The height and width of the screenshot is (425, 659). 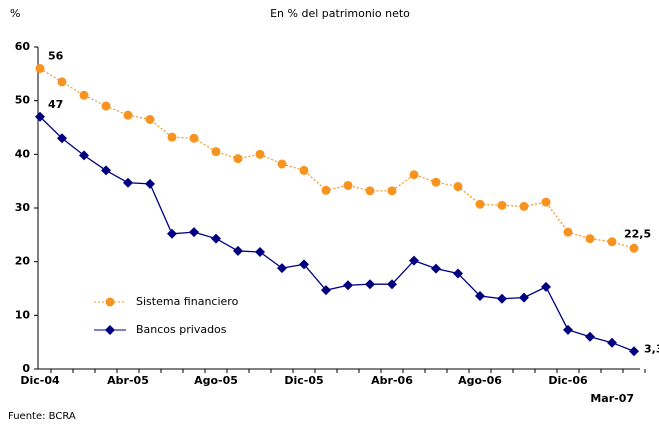 What do you see at coordinates (181, 329) in the screenshot?
I see `legend-label: Bancos privados` at bounding box center [181, 329].